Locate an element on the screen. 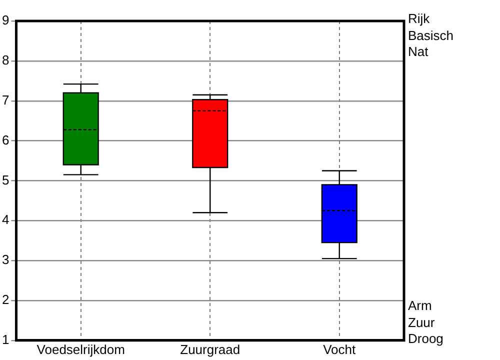 The image size is (500, 360). y-tick-label: 9 is located at coordinates (6, 20).